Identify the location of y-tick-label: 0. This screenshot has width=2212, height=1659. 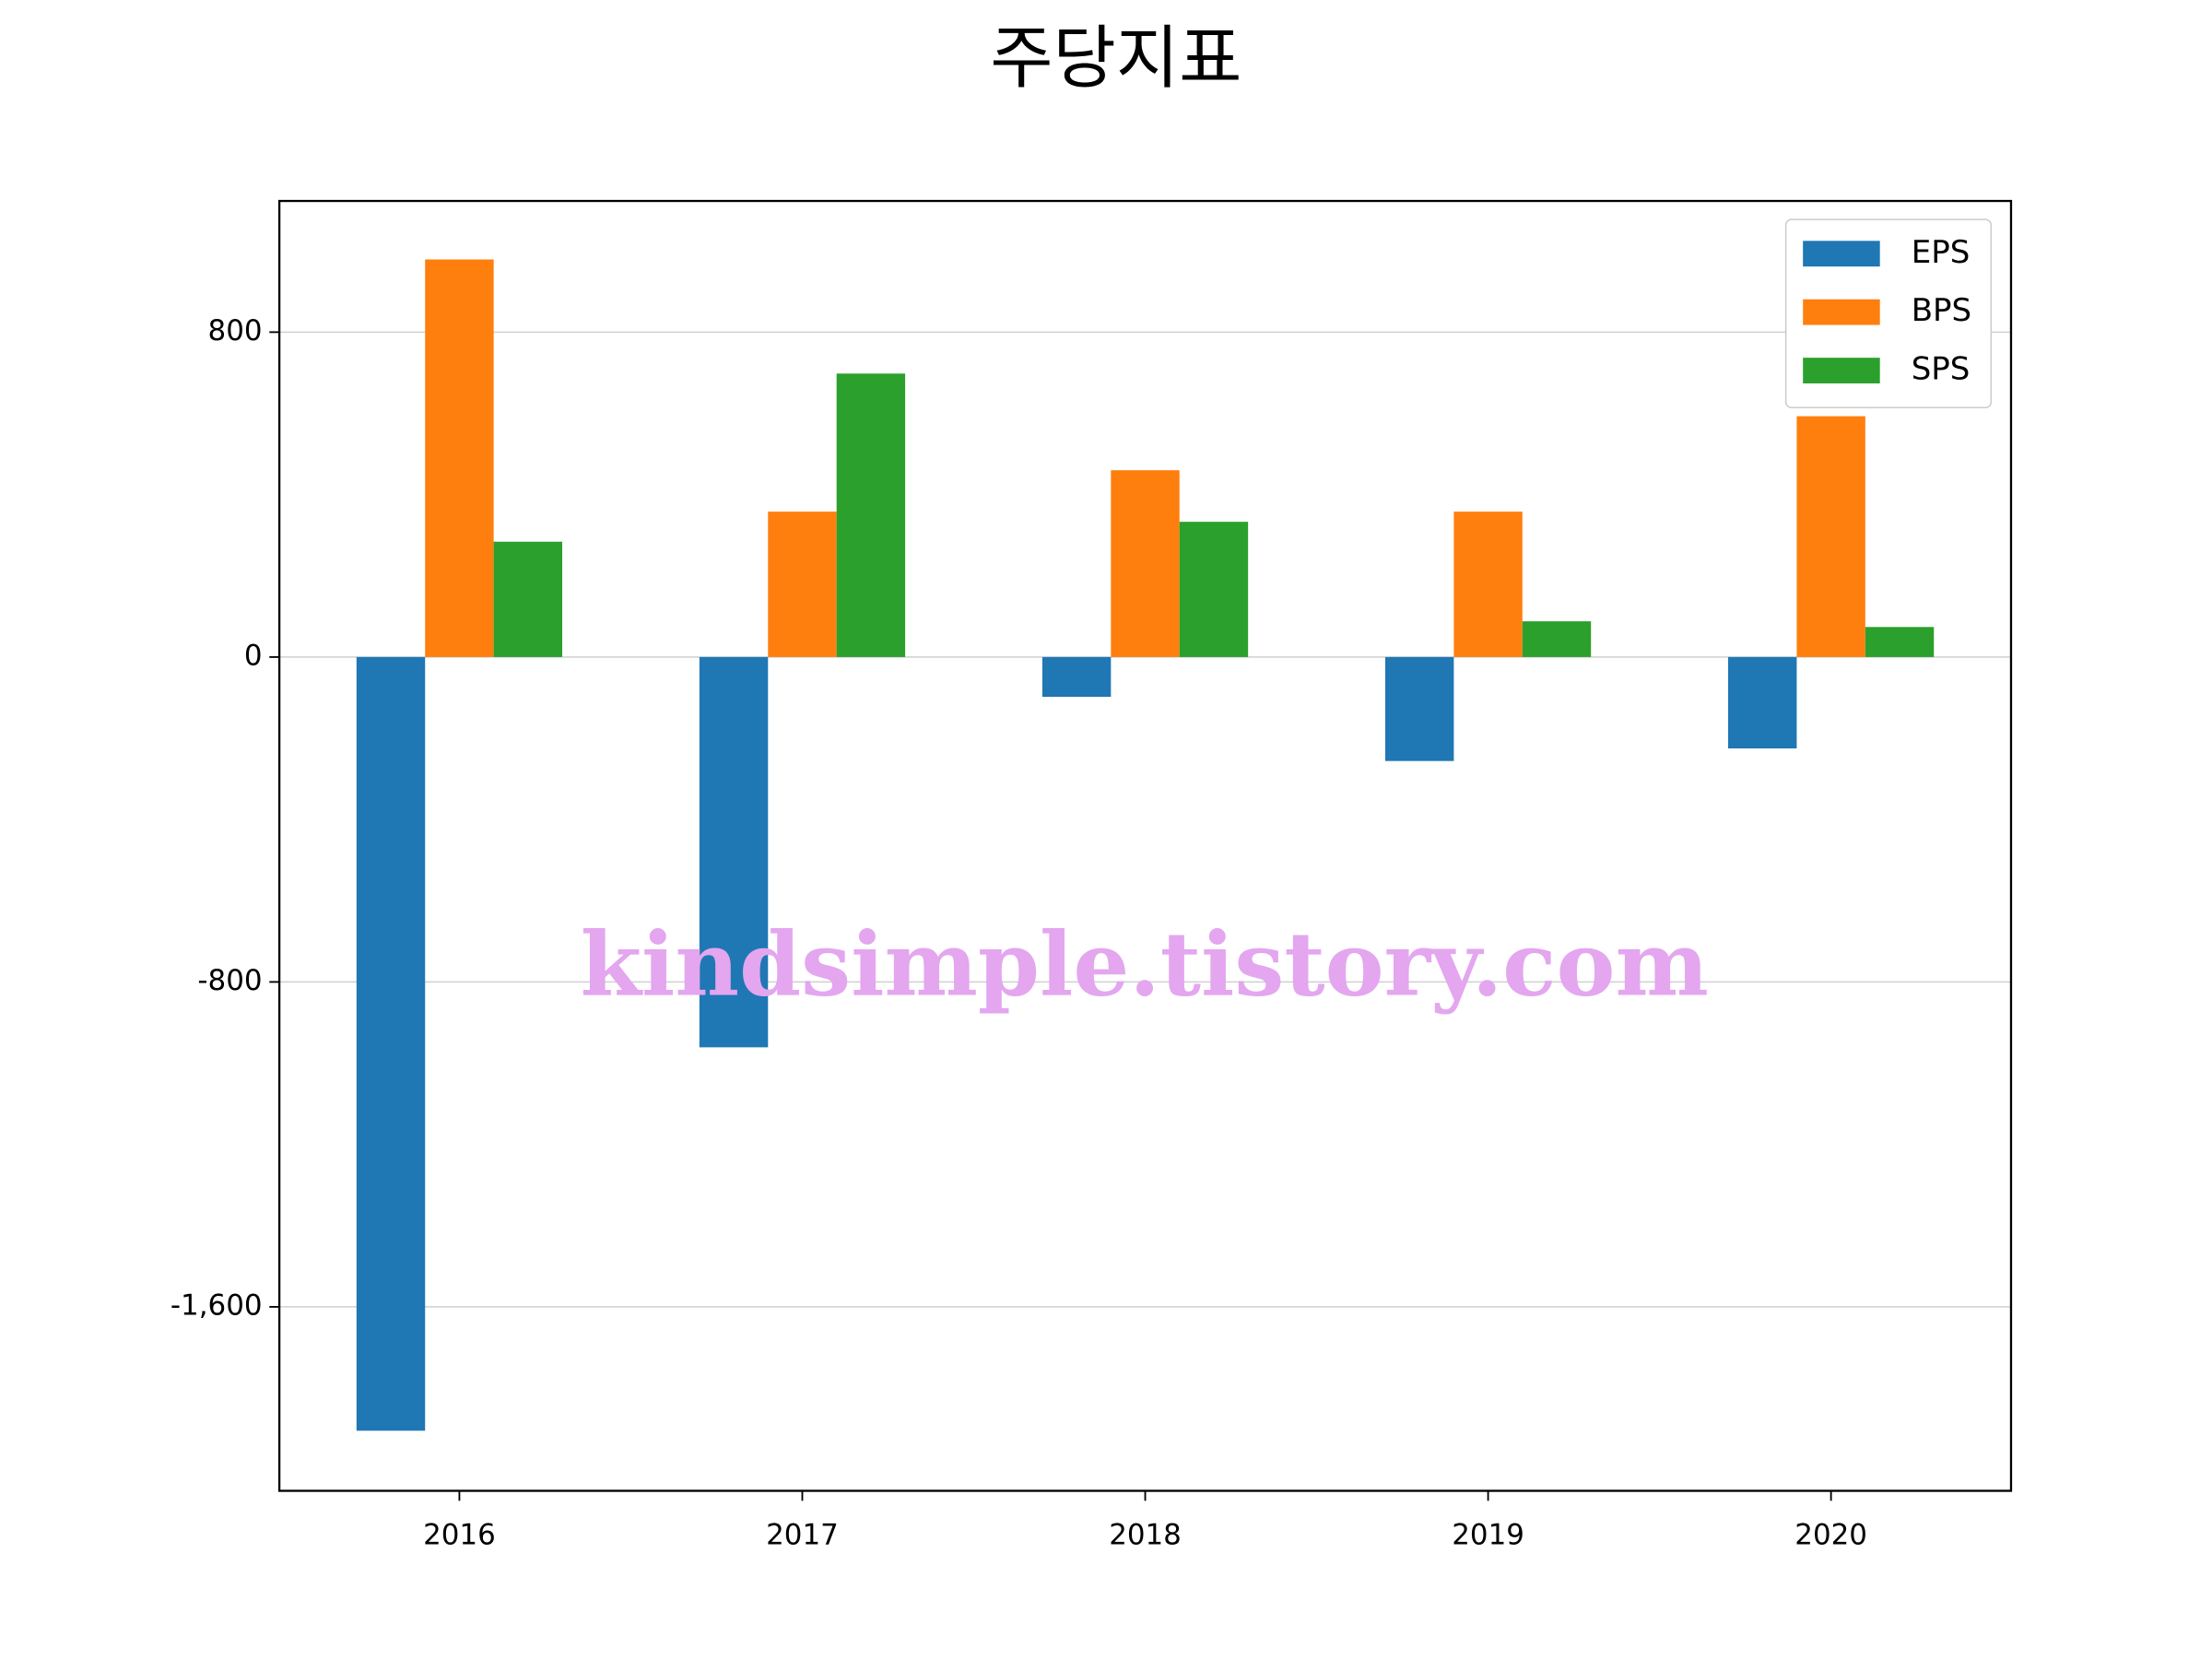
(253, 655).